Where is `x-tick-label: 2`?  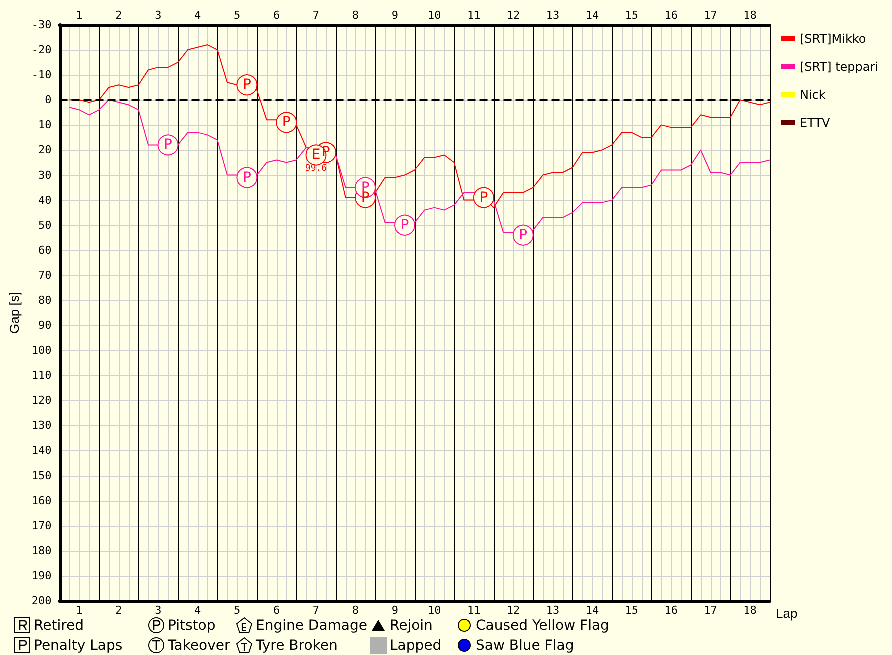 x-tick-label: 2 is located at coordinates (119, 610).